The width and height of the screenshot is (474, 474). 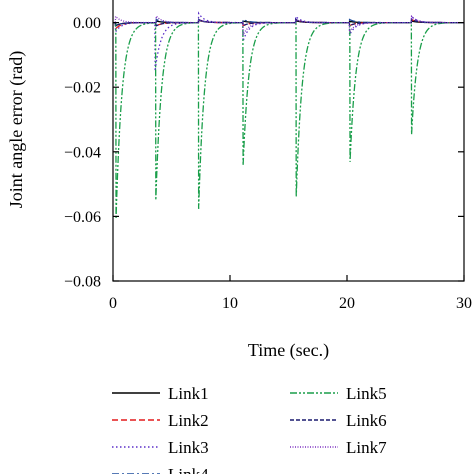 I want to click on x-tick-label: 0, so click(x=113, y=303).